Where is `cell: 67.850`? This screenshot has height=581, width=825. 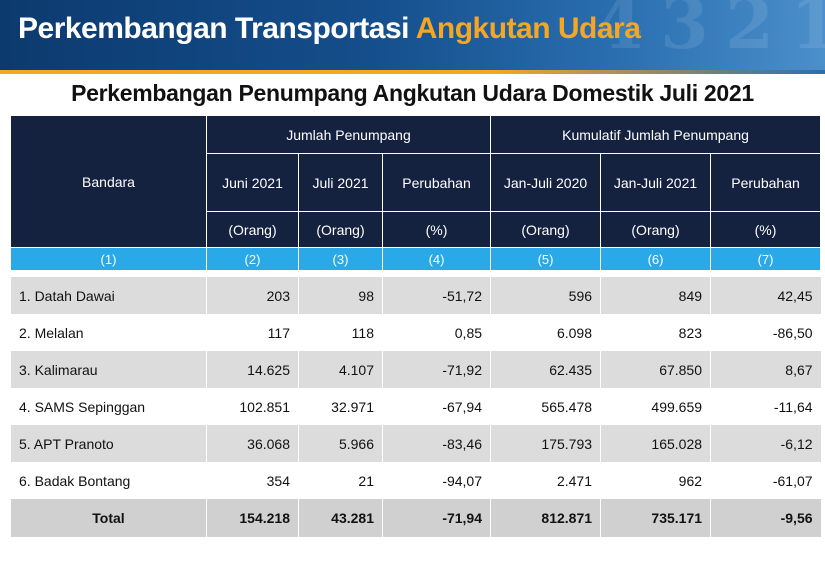
cell: 67.850 is located at coordinates (655, 369).